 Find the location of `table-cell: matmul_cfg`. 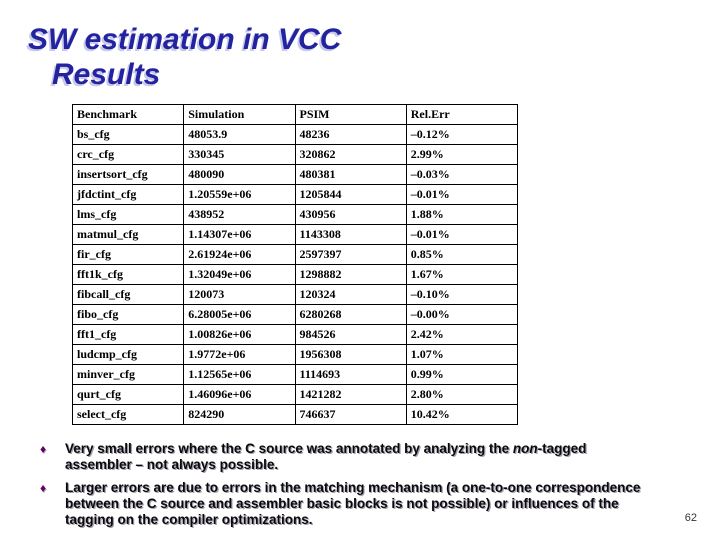

table-cell: matmul_cfg is located at coordinates (128, 234).